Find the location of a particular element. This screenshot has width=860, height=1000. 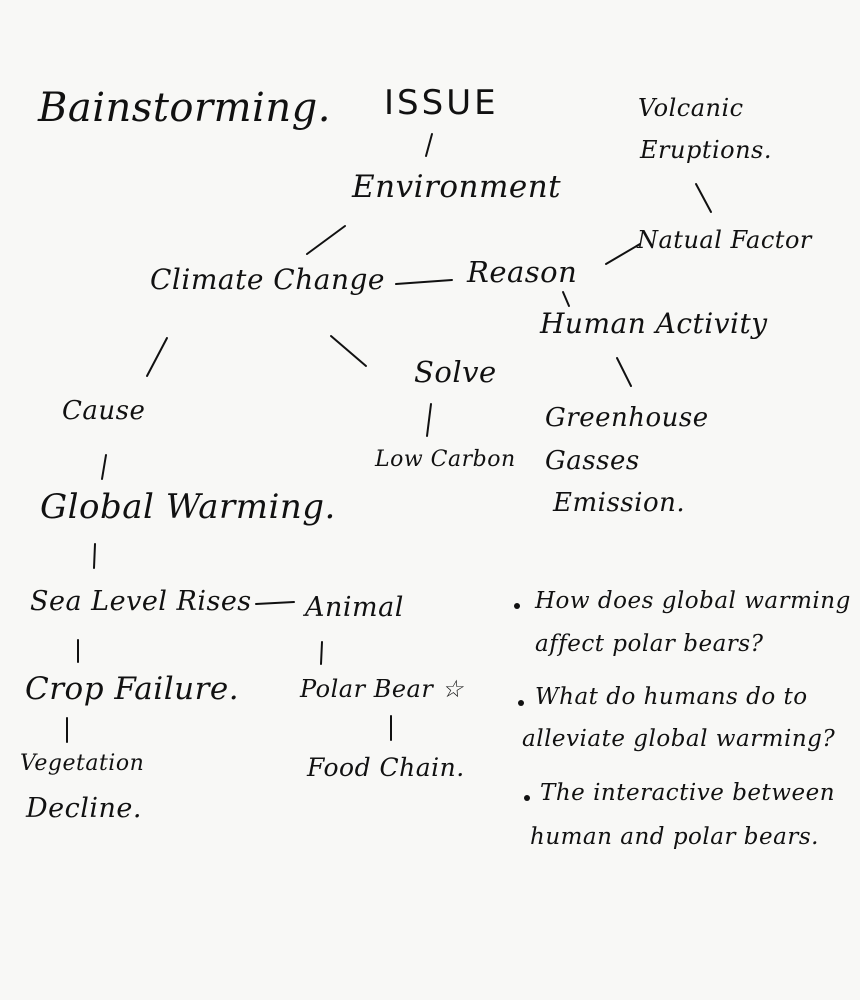

link-reason-natural is located at coordinates (623, 254).